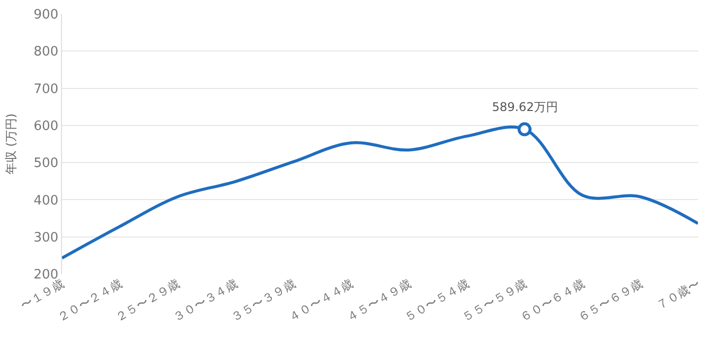 Image resolution: width=712 pixels, height=346 pixels. What do you see at coordinates (46, 15) in the screenshot?
I see `y-tick-label: 900` at bounding box center [46, 15].